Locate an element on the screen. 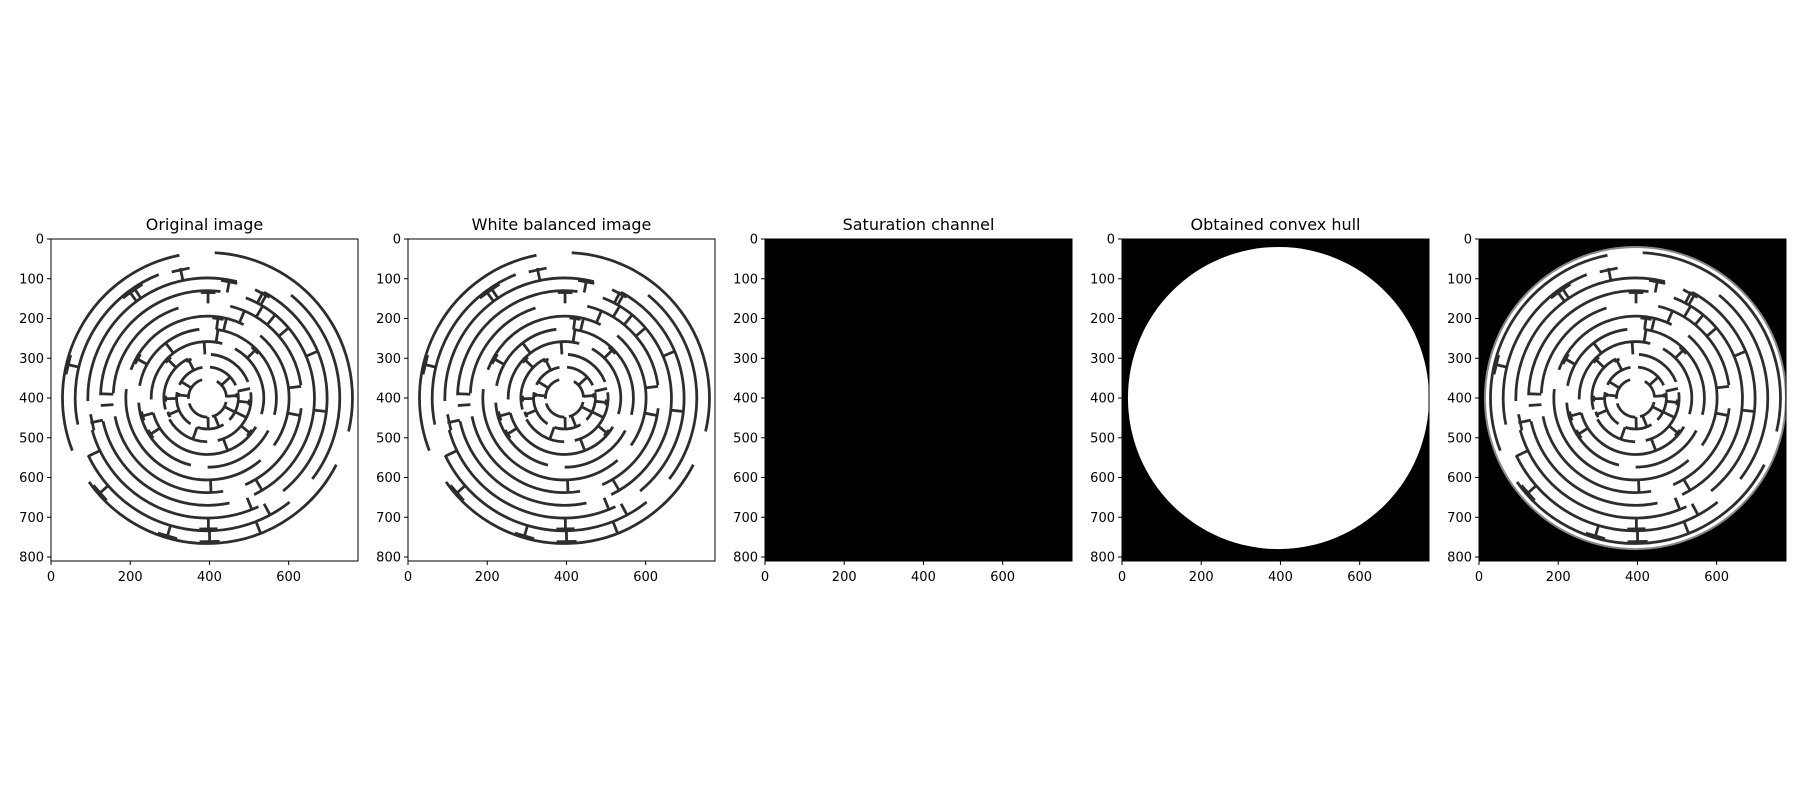 The width and height of the screenshot is (1800, 800). subplot-title: White balanced image is located at coordinates (562, 224).